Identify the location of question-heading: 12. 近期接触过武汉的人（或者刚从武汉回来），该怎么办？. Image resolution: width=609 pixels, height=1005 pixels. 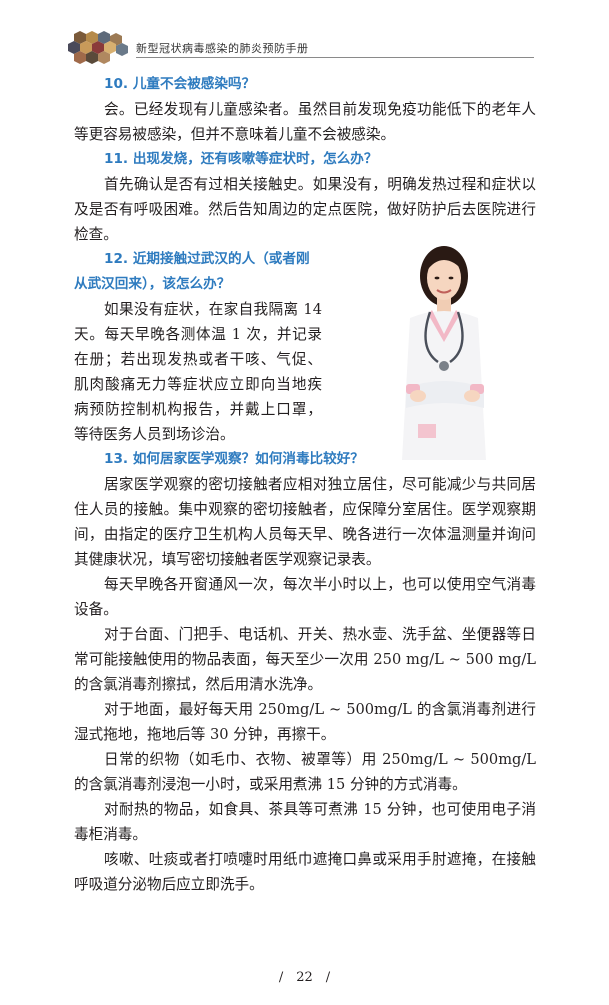
(192, 271).